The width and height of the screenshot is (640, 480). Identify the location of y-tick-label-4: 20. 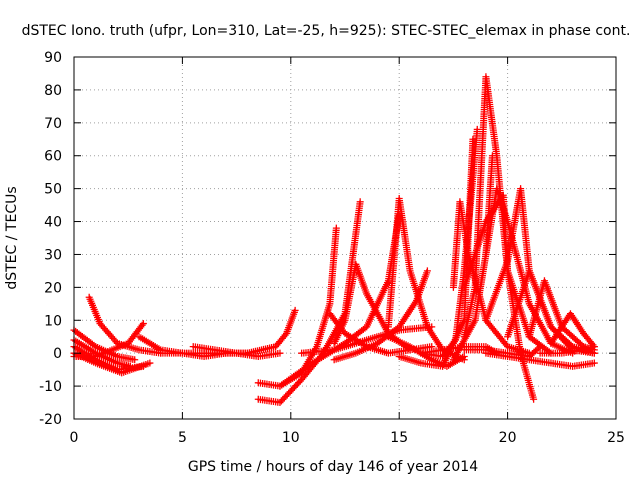
(53, 288).